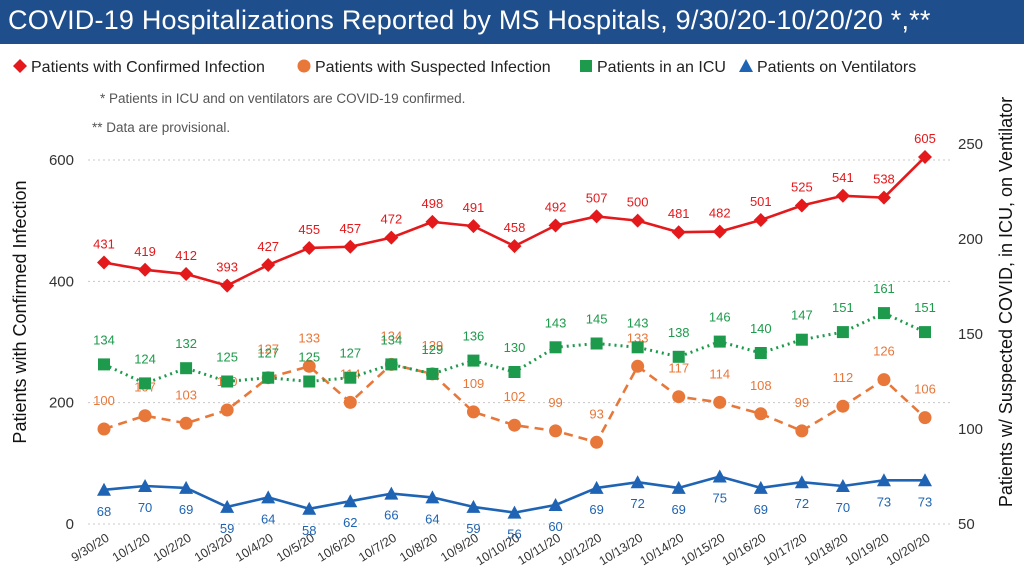 The image size is (1024, 579). I want to click on data-label: 457, so click(350, 228).